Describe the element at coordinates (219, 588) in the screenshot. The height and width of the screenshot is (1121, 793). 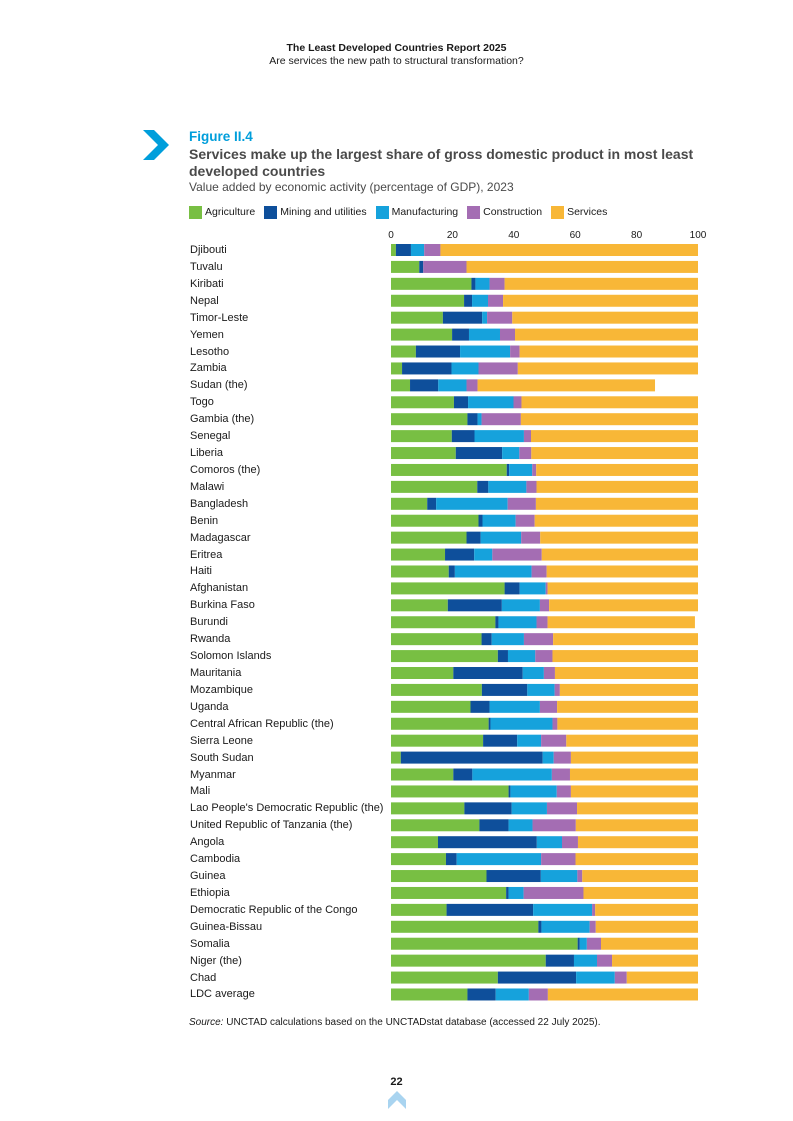
I see `category-label: Afghanistan` at that location.